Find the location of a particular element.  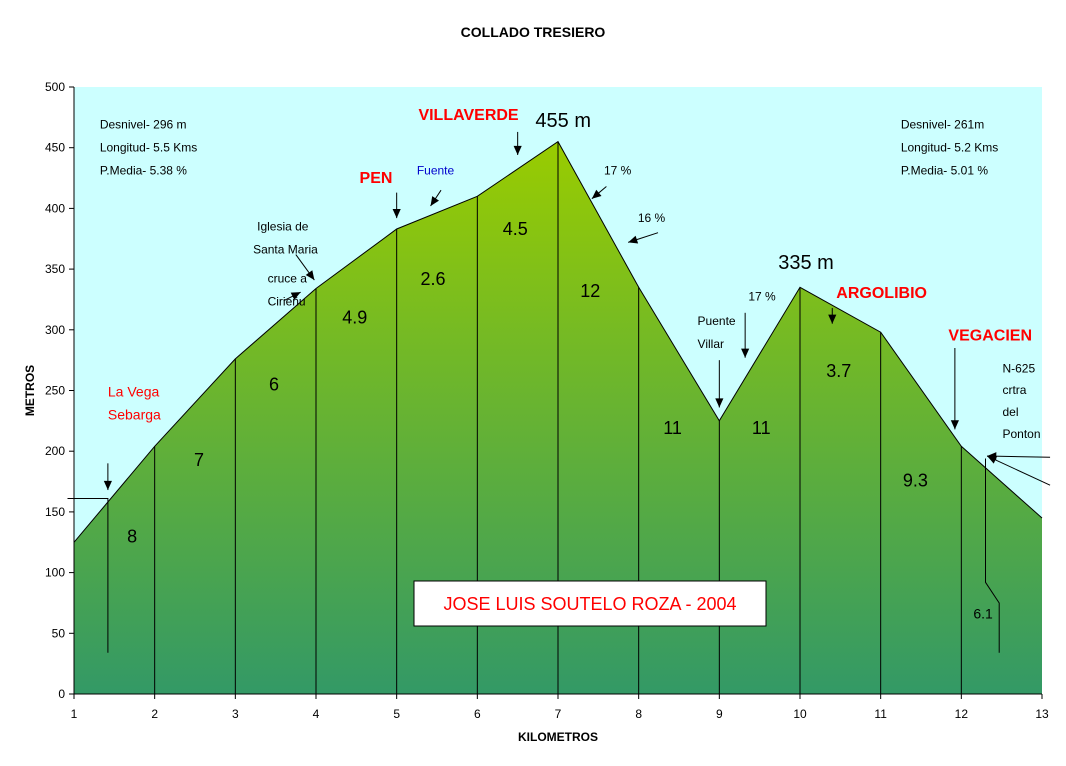

y-tick-label: 200 is located at coordinates (55, 451).